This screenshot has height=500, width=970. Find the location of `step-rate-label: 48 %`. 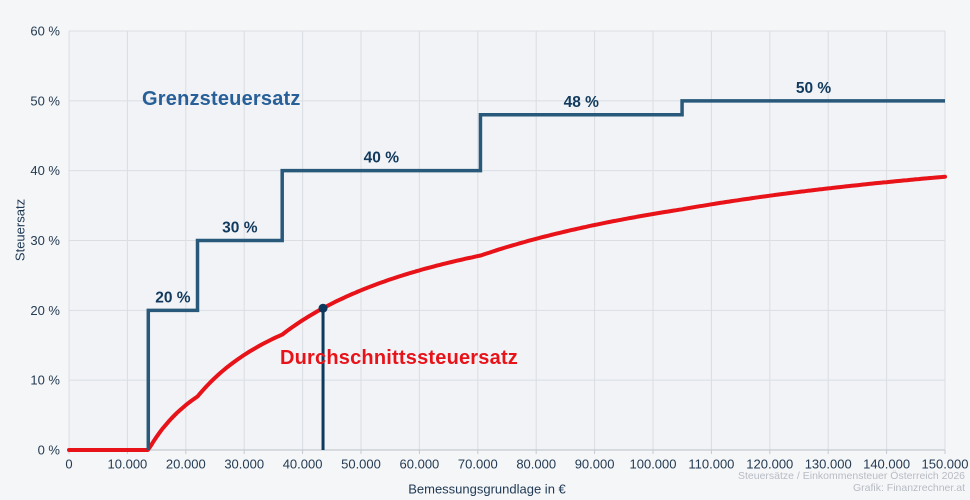

step-rate-label: 48 % is located at coordinates (582, 102).